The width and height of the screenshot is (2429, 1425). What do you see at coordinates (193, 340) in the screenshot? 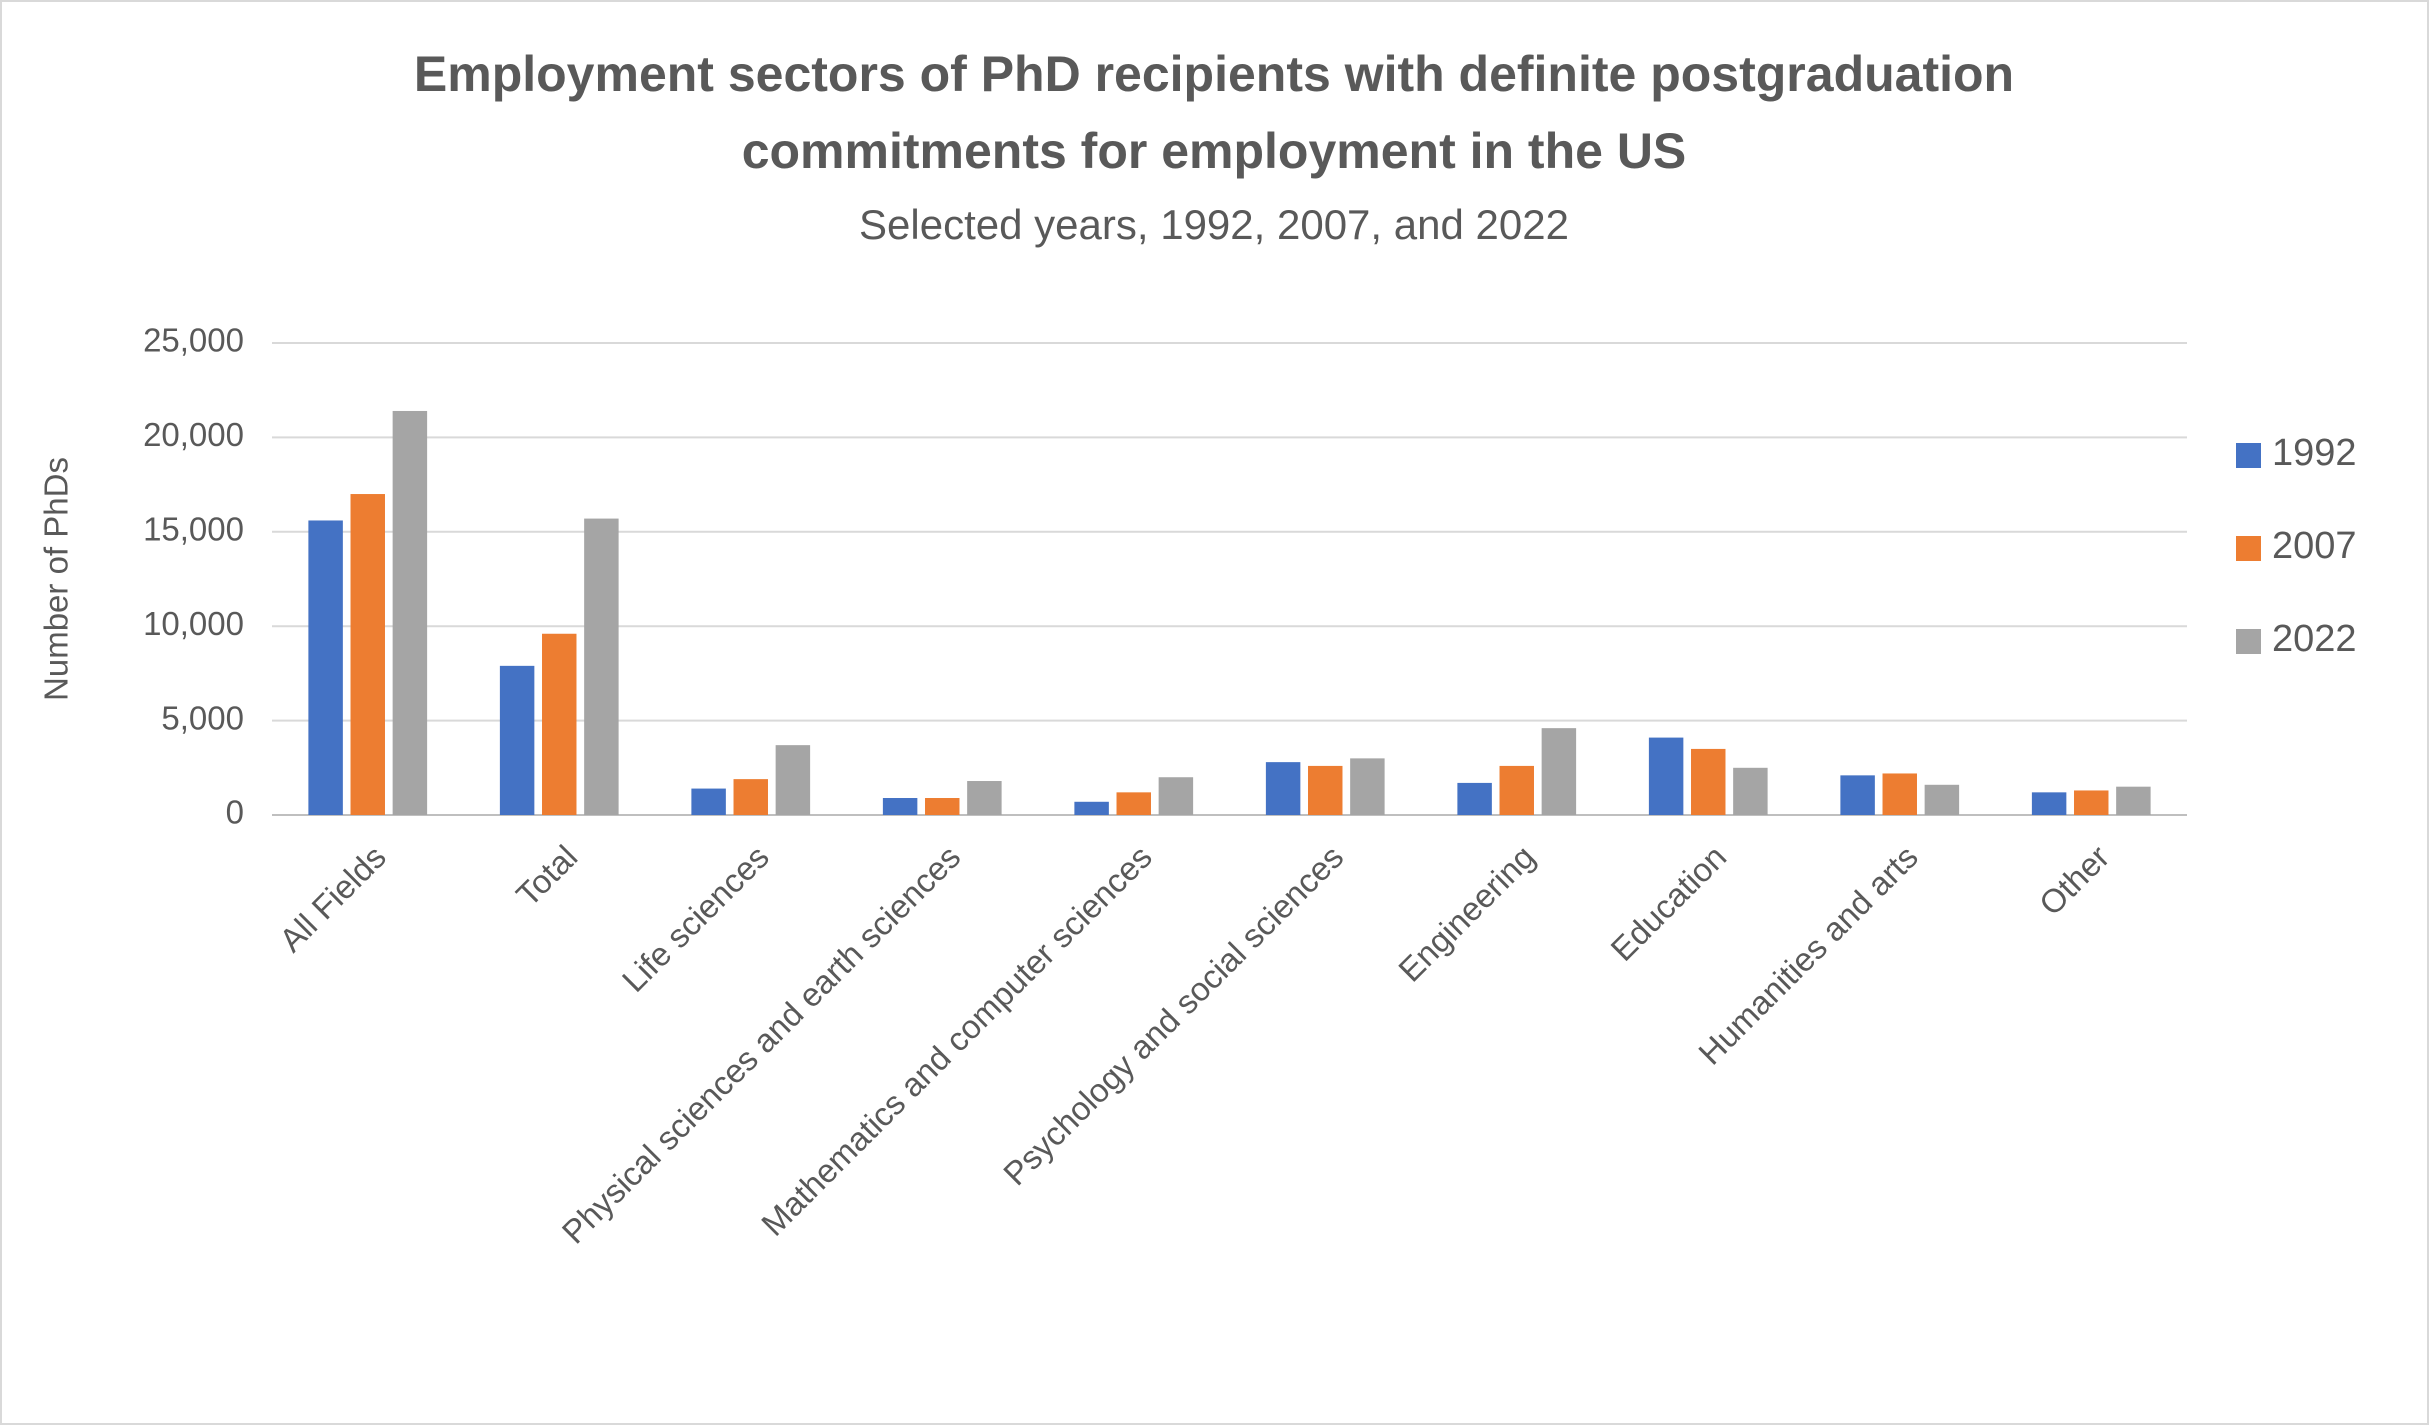
I see `y-tick-label: 25,000` at bounding box center [193, 340].